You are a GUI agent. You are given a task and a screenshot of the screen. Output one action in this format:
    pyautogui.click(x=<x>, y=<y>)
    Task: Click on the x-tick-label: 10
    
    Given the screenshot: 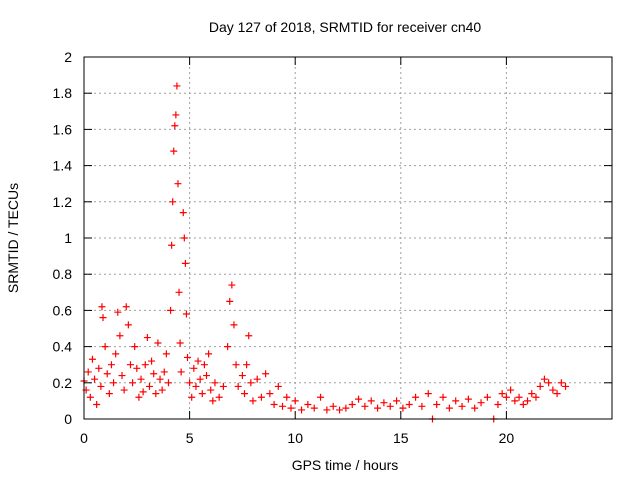 What is the action you would take?
    pyautogui.click(x=295, y=438)
    